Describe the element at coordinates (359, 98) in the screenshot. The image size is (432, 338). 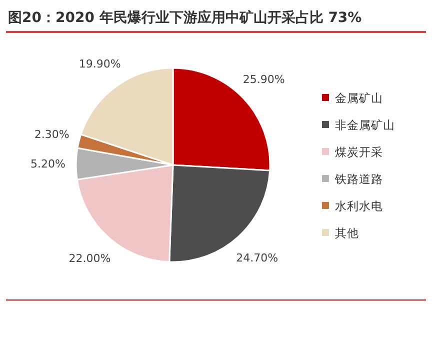
I see `legend-label: 金属矿山` at that location.